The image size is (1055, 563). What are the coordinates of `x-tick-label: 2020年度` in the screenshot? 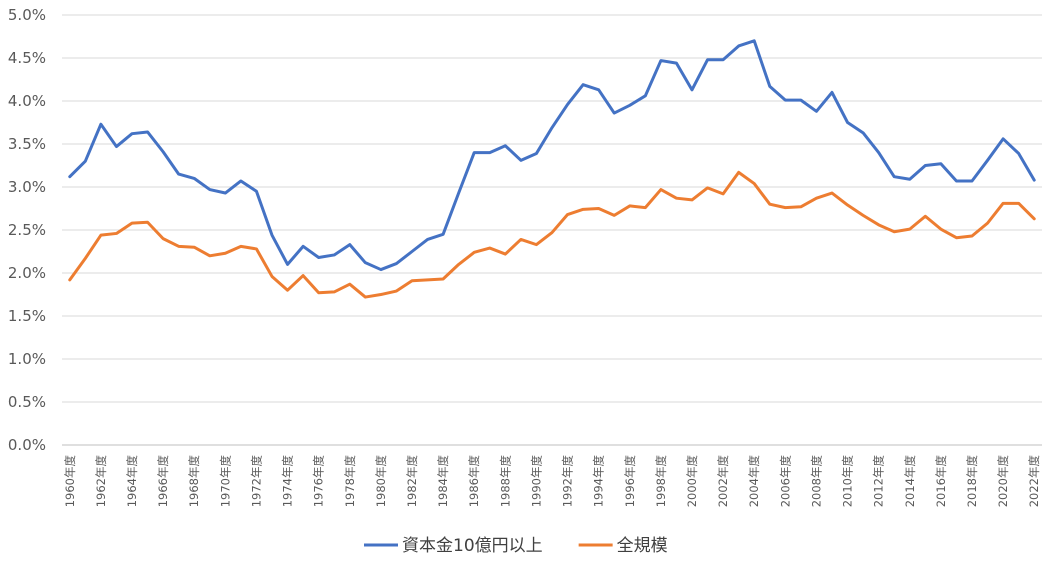 It's located at (1003, 481).